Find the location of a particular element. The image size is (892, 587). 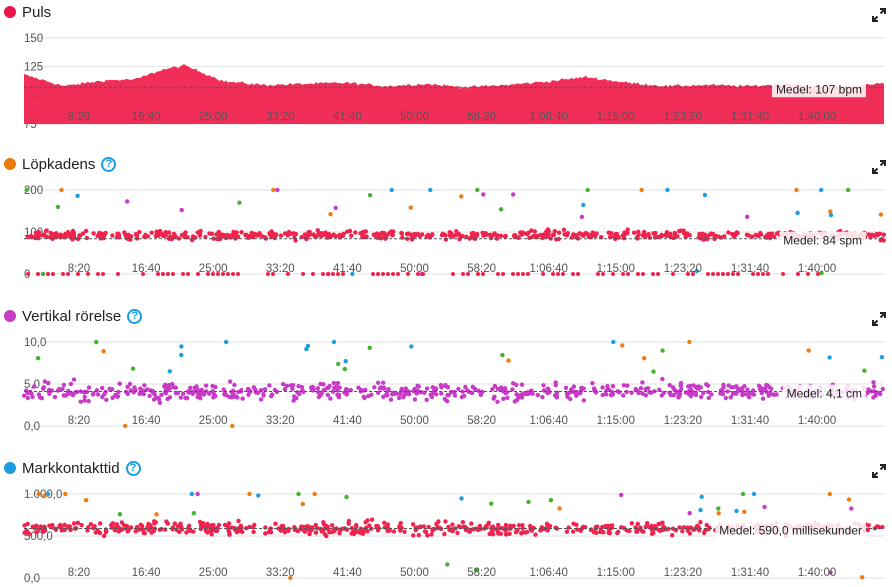

y-tick-label: 125 is located at coordinates (33, 68).